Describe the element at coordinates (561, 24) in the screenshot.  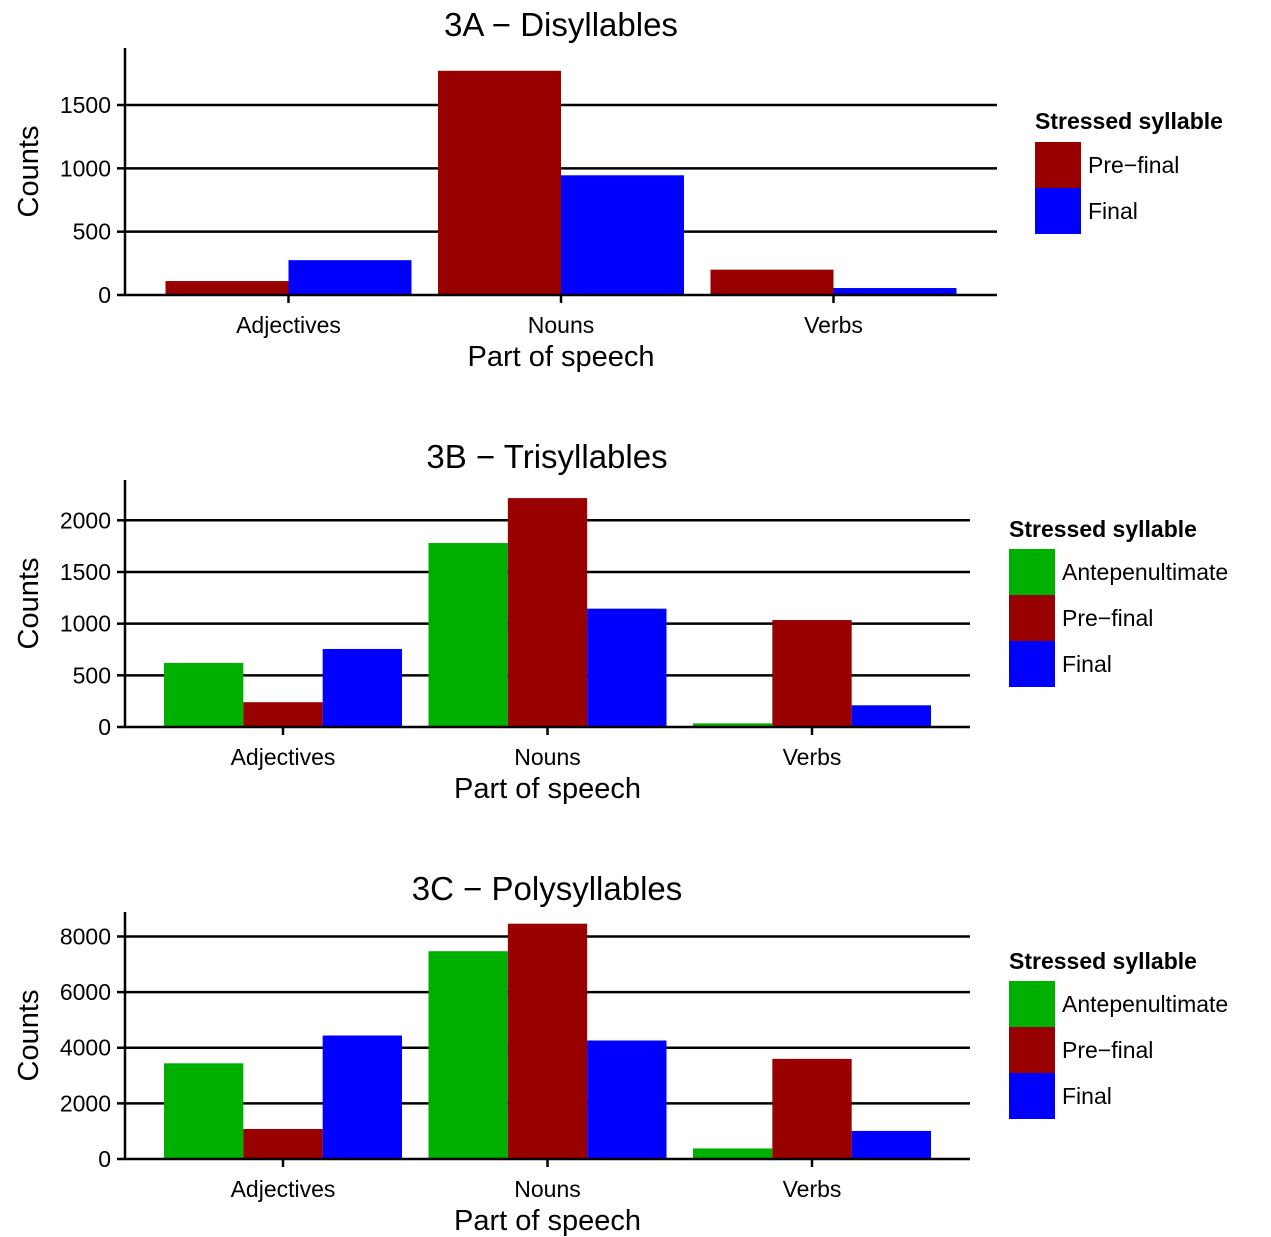
I see `chart-title: 3A − Disyllables` at that location.